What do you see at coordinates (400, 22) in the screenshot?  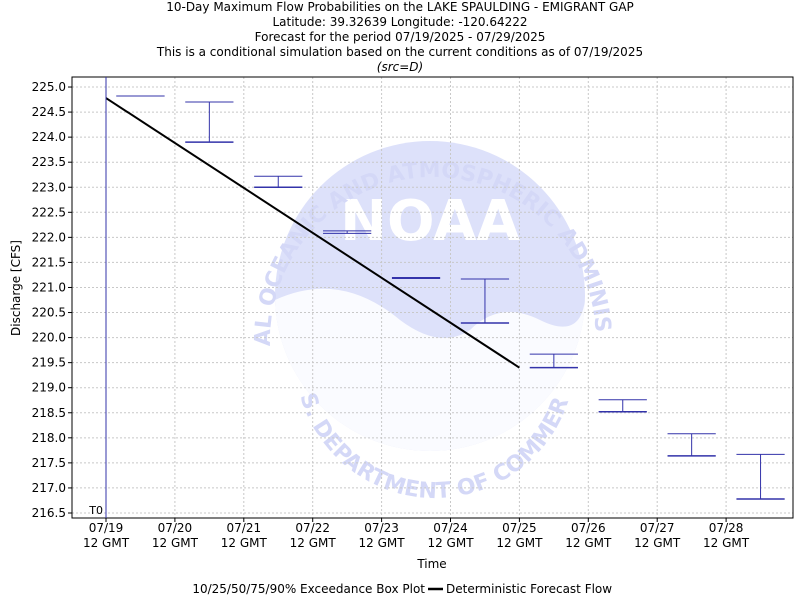 I see `chart-subtitle-location: Latitude: 39.32639 Longitude: -120.64222` at bounding box center [400, 22].